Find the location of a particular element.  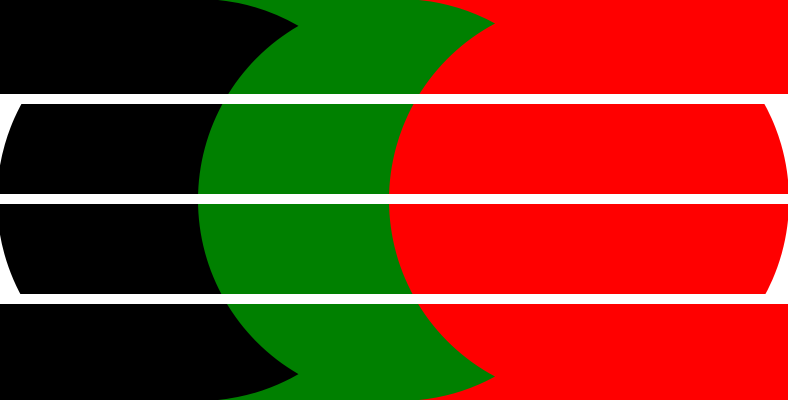

right-edge-wedge-shape is located at coordinates (773, 199).